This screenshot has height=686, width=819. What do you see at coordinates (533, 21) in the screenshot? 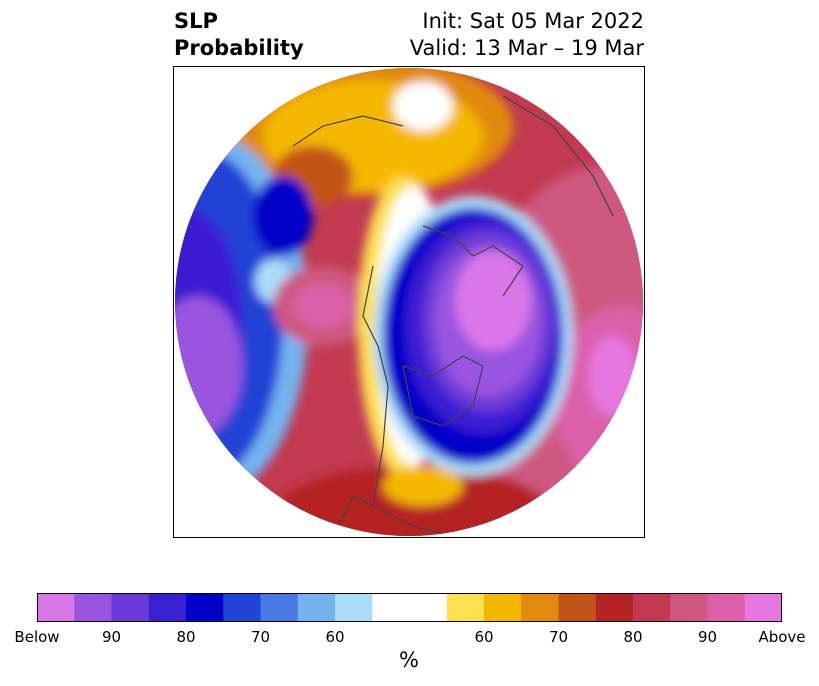
I see `init-date: Init: Sat 05 Mar 2022` at bounding box center [533, 21].